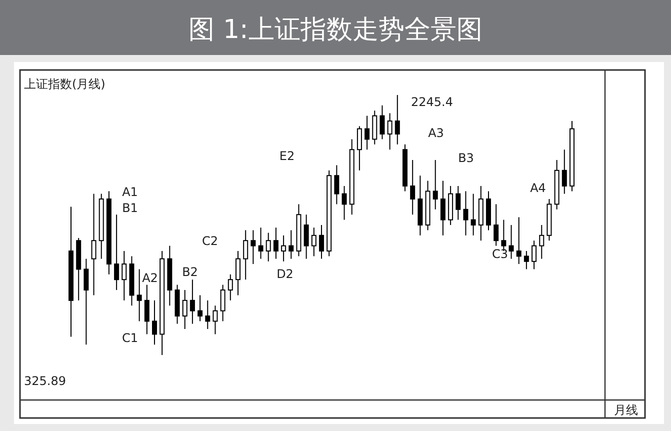 Image resolution: width=671 pixels, height=431 pixels. Describe the element at coordinates (190, 272) in the screenshot. I see `annotation: B2` at that location.